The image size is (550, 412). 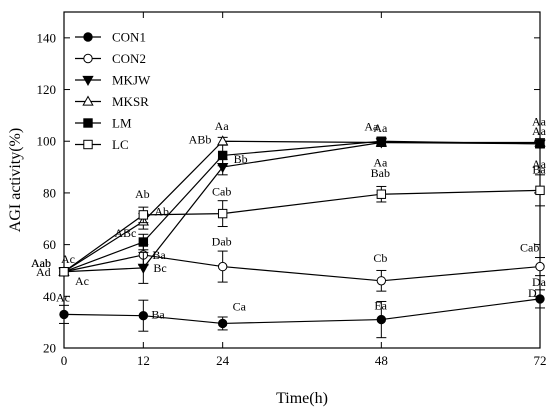 What do you see at coordinates (539, 282) in the screenshot?
I see `significance-label: Da` at bounding box center [539, 282].